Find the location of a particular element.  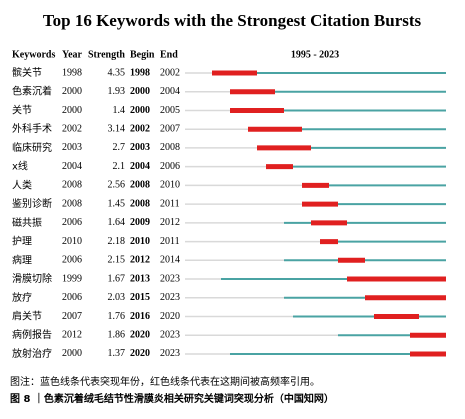

cell-keyword: x线 is located at coordinates (20, 166).